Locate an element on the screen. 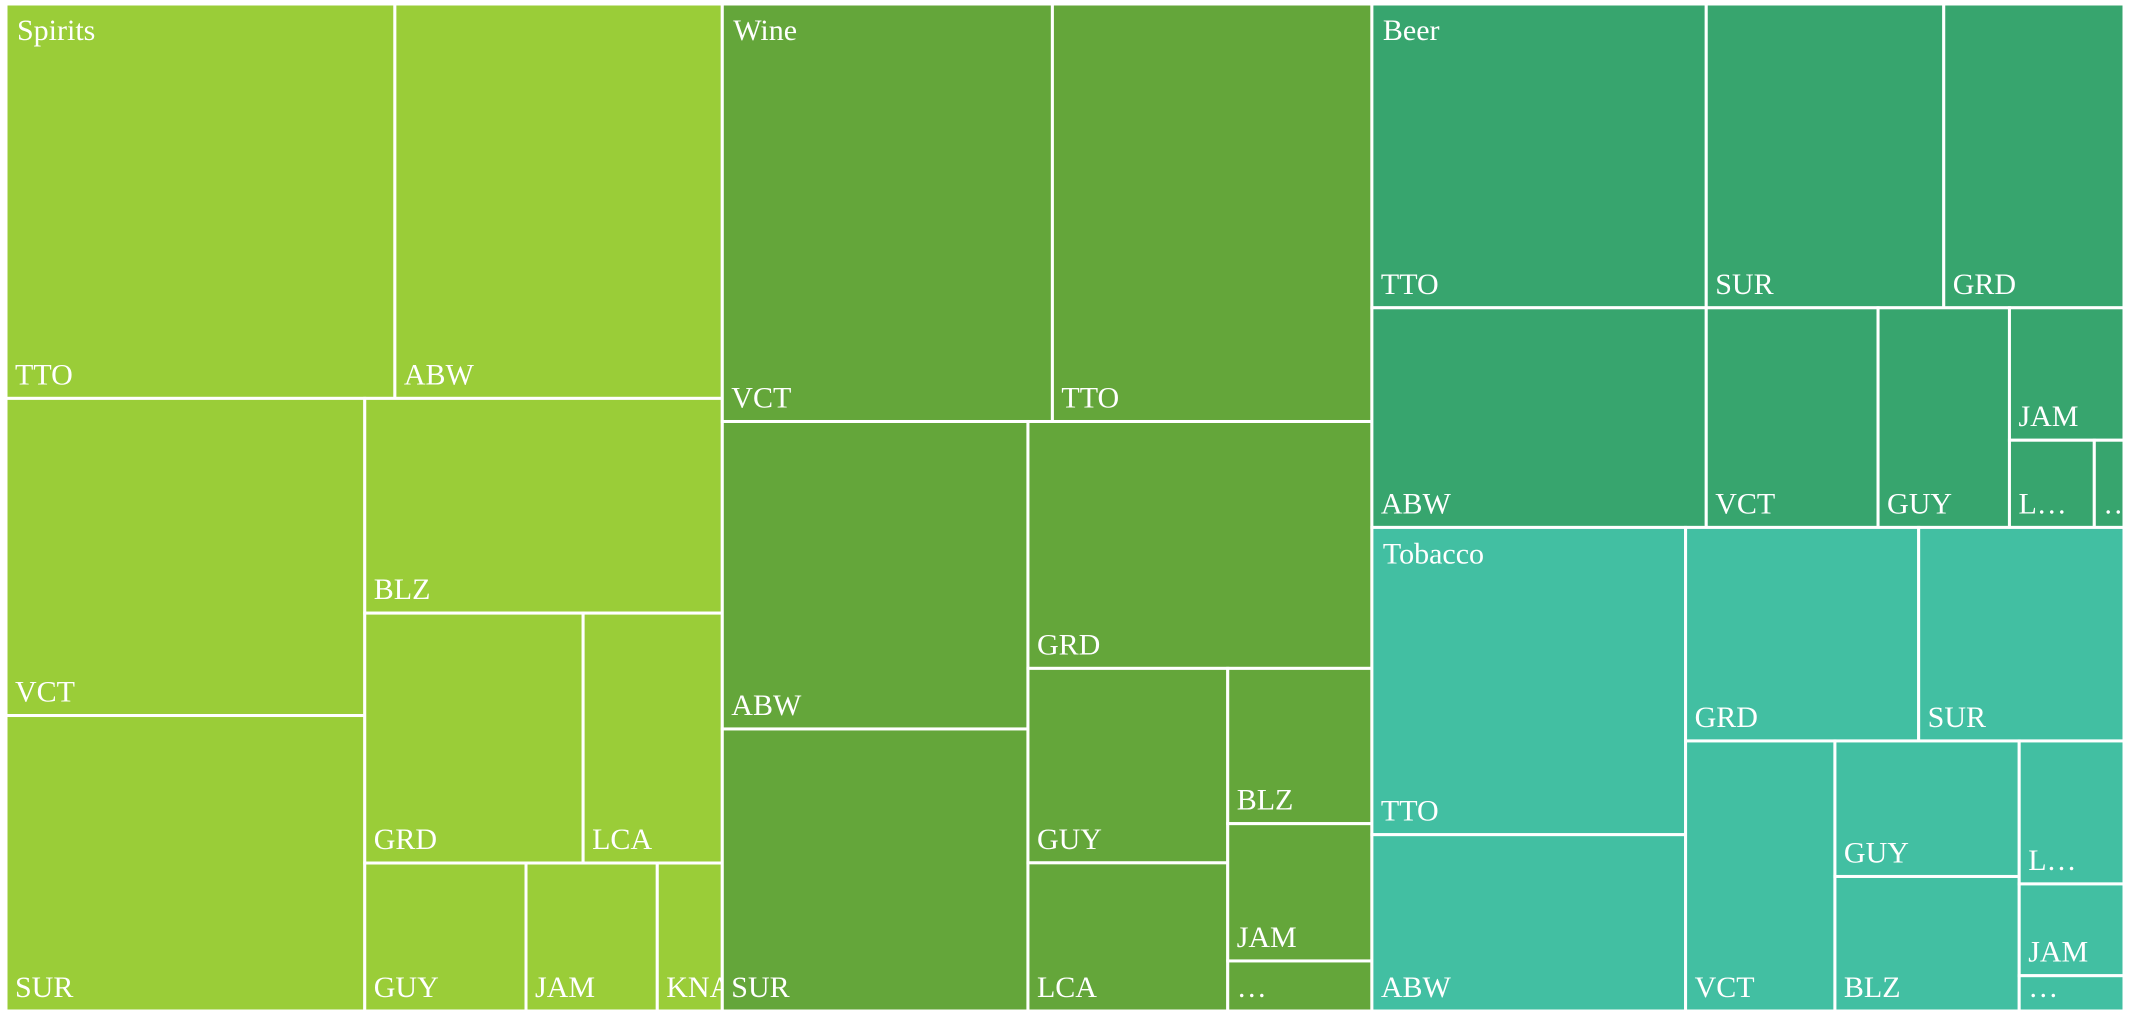 The height and width of the screenshot is (1013, 2131). cell-label: KNA is located at coordinates (698, 987).